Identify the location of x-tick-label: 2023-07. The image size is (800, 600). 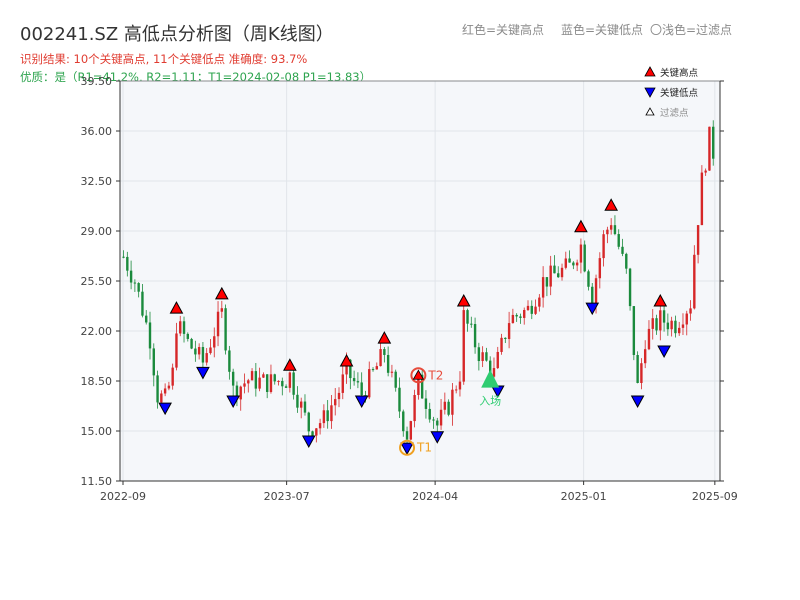
(287, 496).